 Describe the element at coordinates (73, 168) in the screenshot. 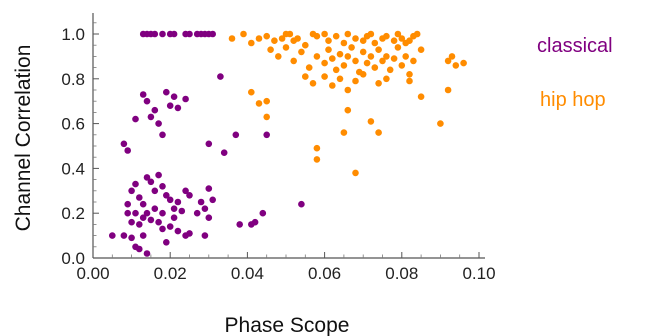

I see `y-tick-label: 0.4` at that location.